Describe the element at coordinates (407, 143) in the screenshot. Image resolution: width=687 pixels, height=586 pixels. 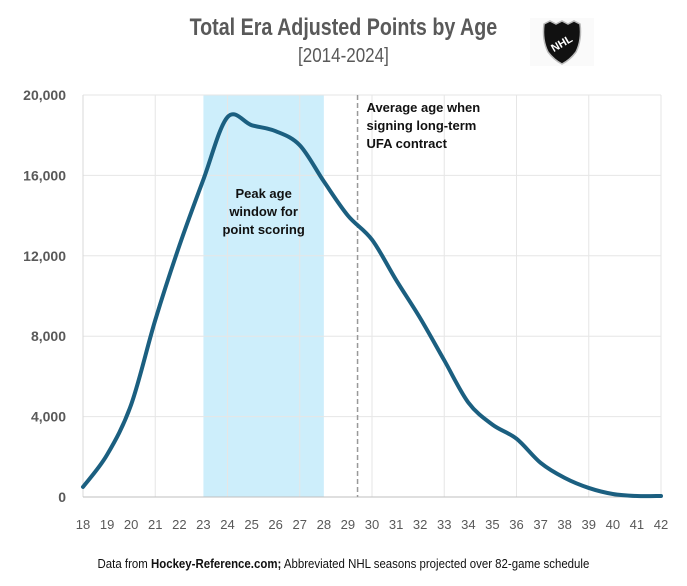
I see `reference-line-label: UFA contract` at that location.